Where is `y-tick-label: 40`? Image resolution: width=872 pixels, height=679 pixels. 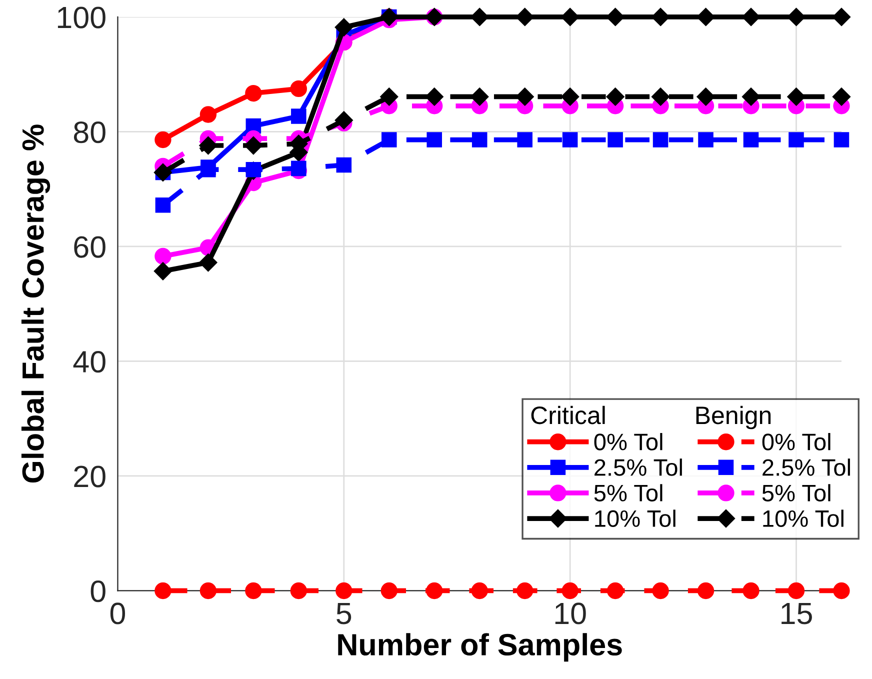 y-tick-label: 40 is located at coordinates (89, 361).